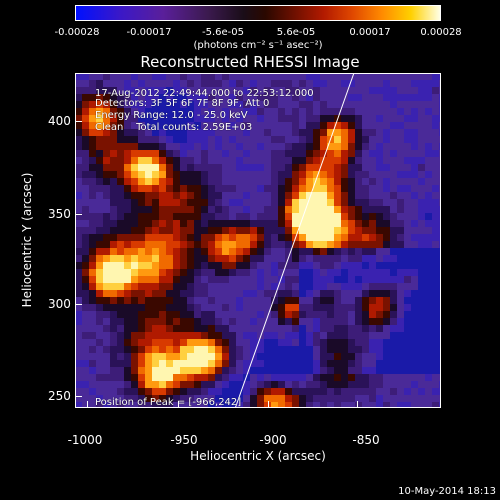 The height and width of the screenshot is (500, 500). What do you see at coordinates (168, 402) in the screenshot?
I see `info-peak-position: Position of Peak = [-966,242]` at bounding box center [168, 402].